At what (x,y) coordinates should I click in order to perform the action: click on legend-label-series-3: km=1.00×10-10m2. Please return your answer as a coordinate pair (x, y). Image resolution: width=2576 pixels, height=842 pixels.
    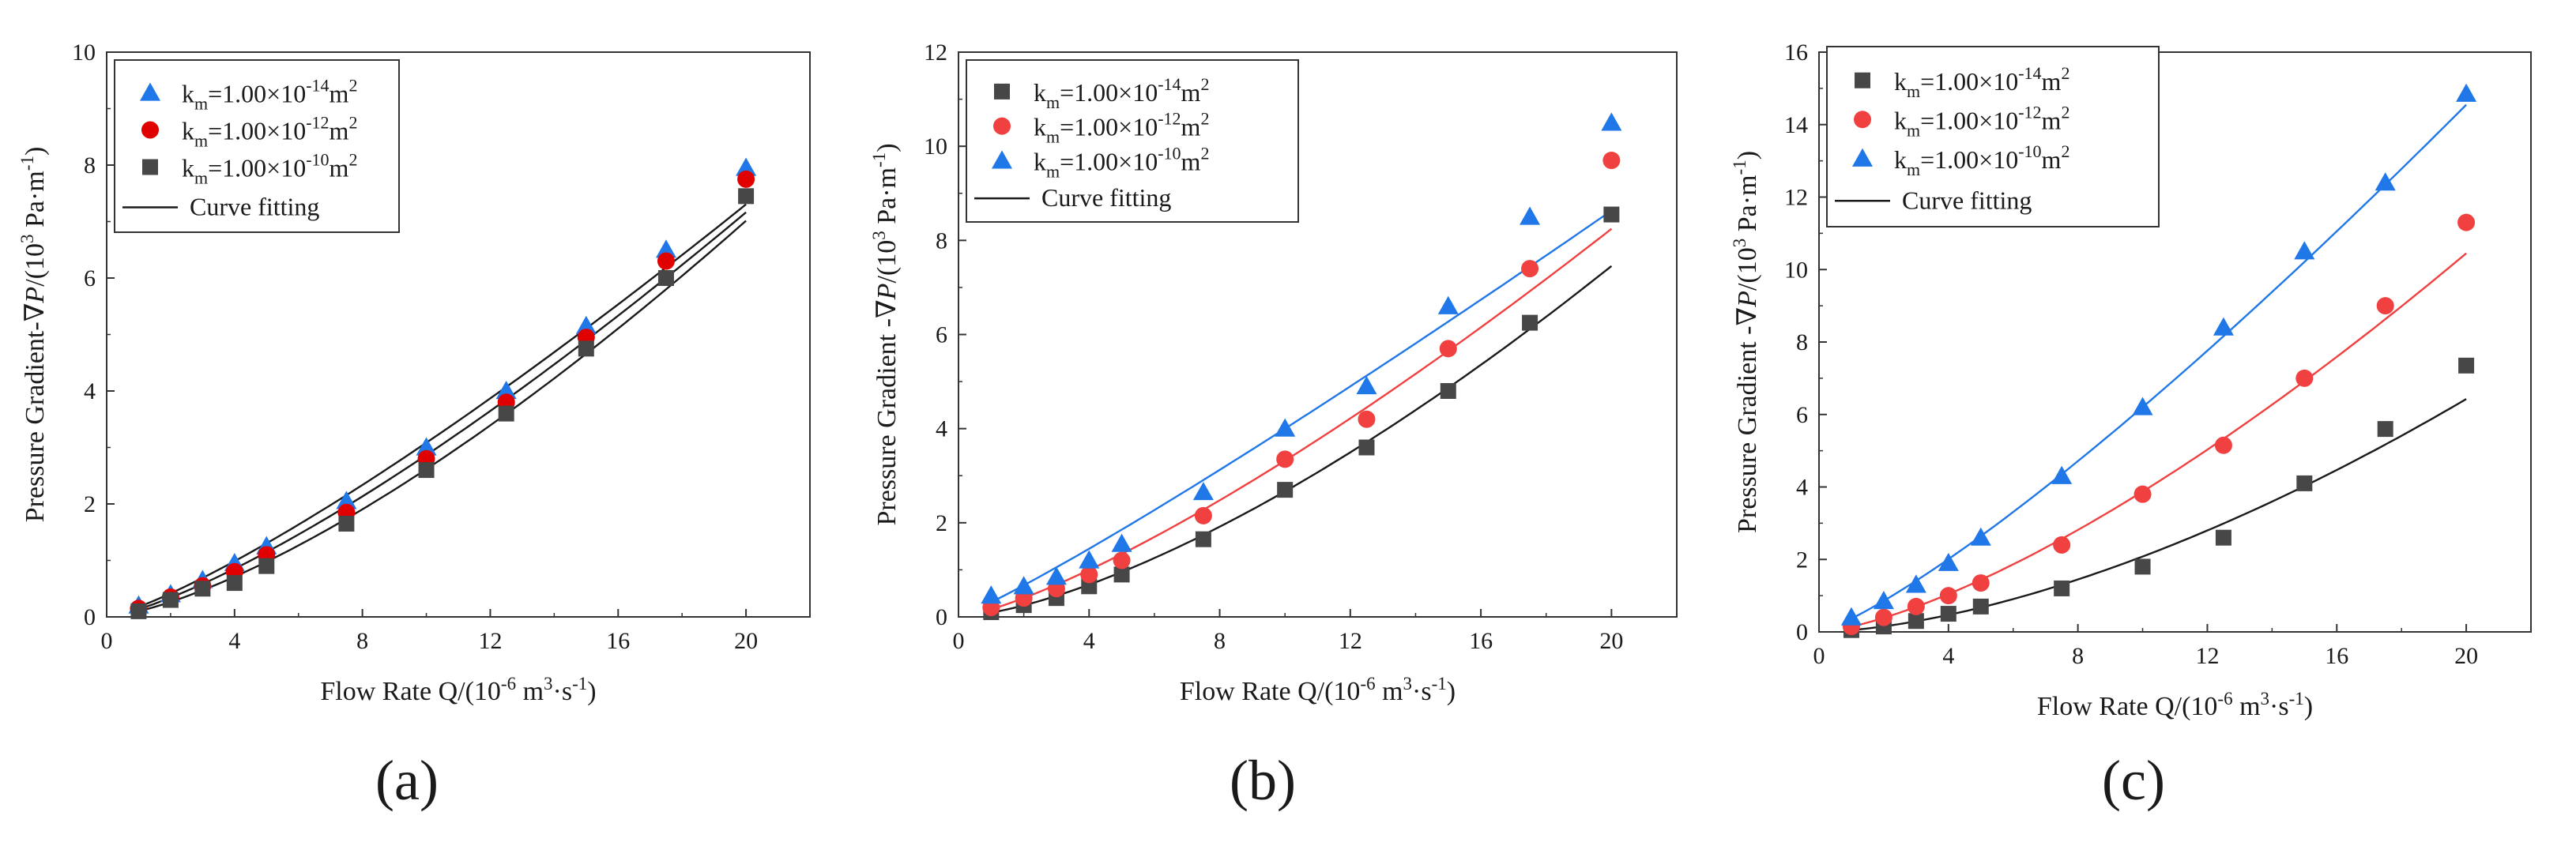
    Looking at the image, I should click on (269, 169).